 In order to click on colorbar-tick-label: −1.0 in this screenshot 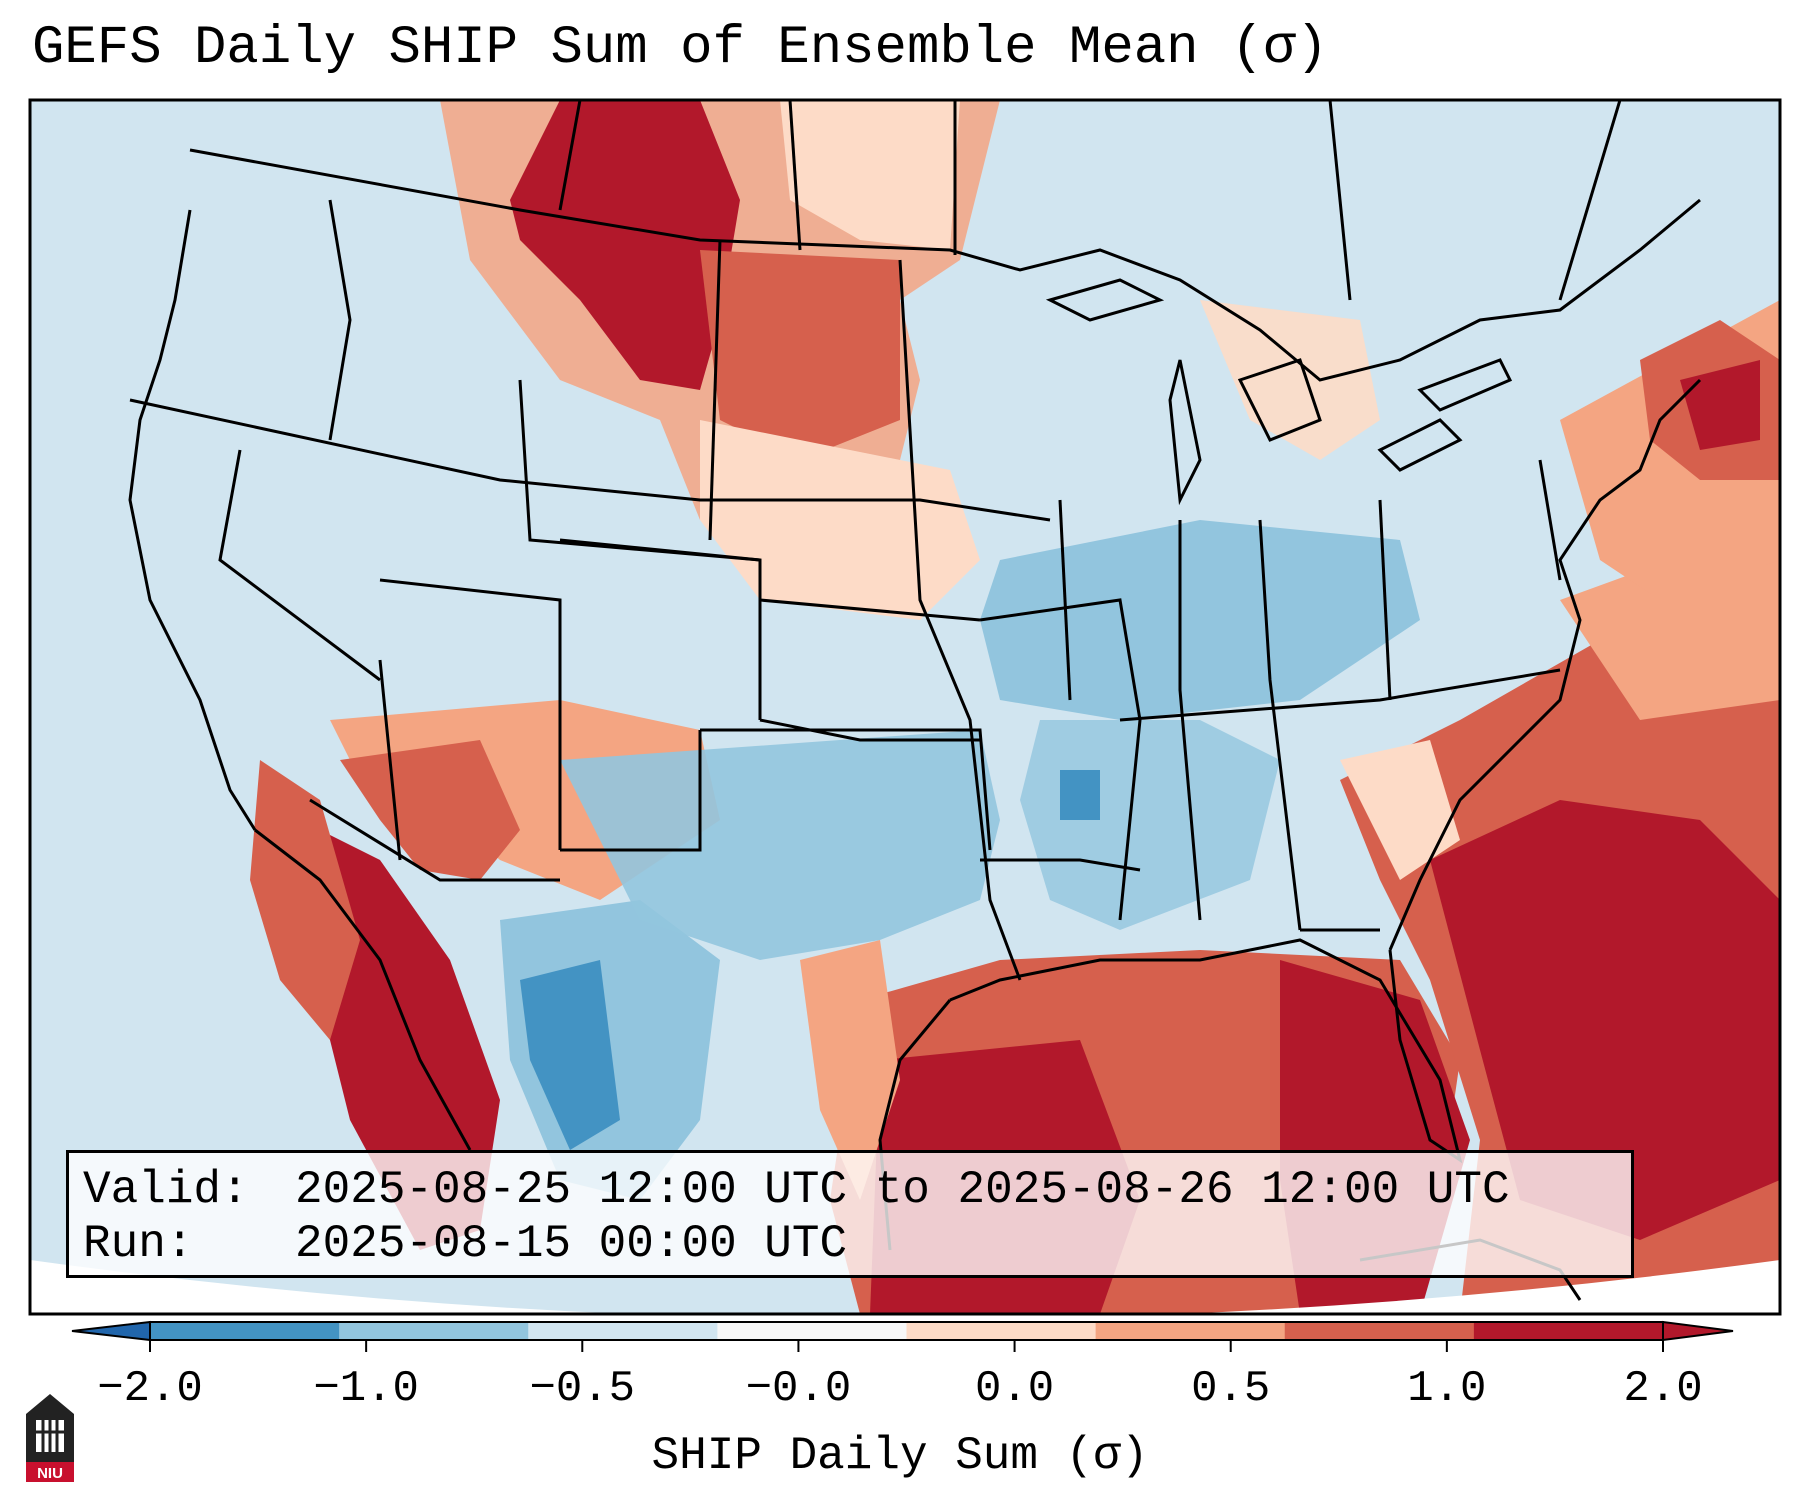, I will do `click(366, 1389)`.